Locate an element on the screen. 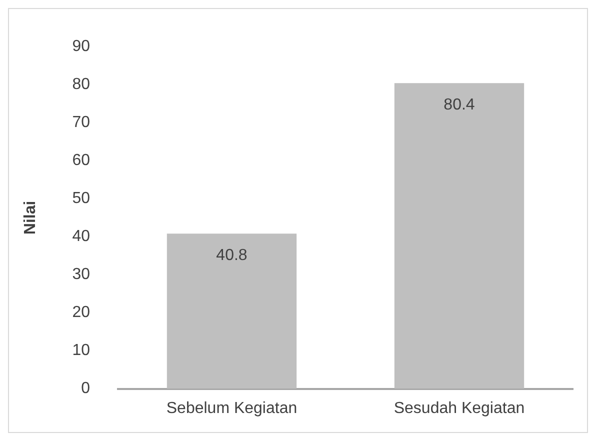 The width and height of the screenshot is (596, 441). y-tick-label: 0 is located at coordinates (85, 389).